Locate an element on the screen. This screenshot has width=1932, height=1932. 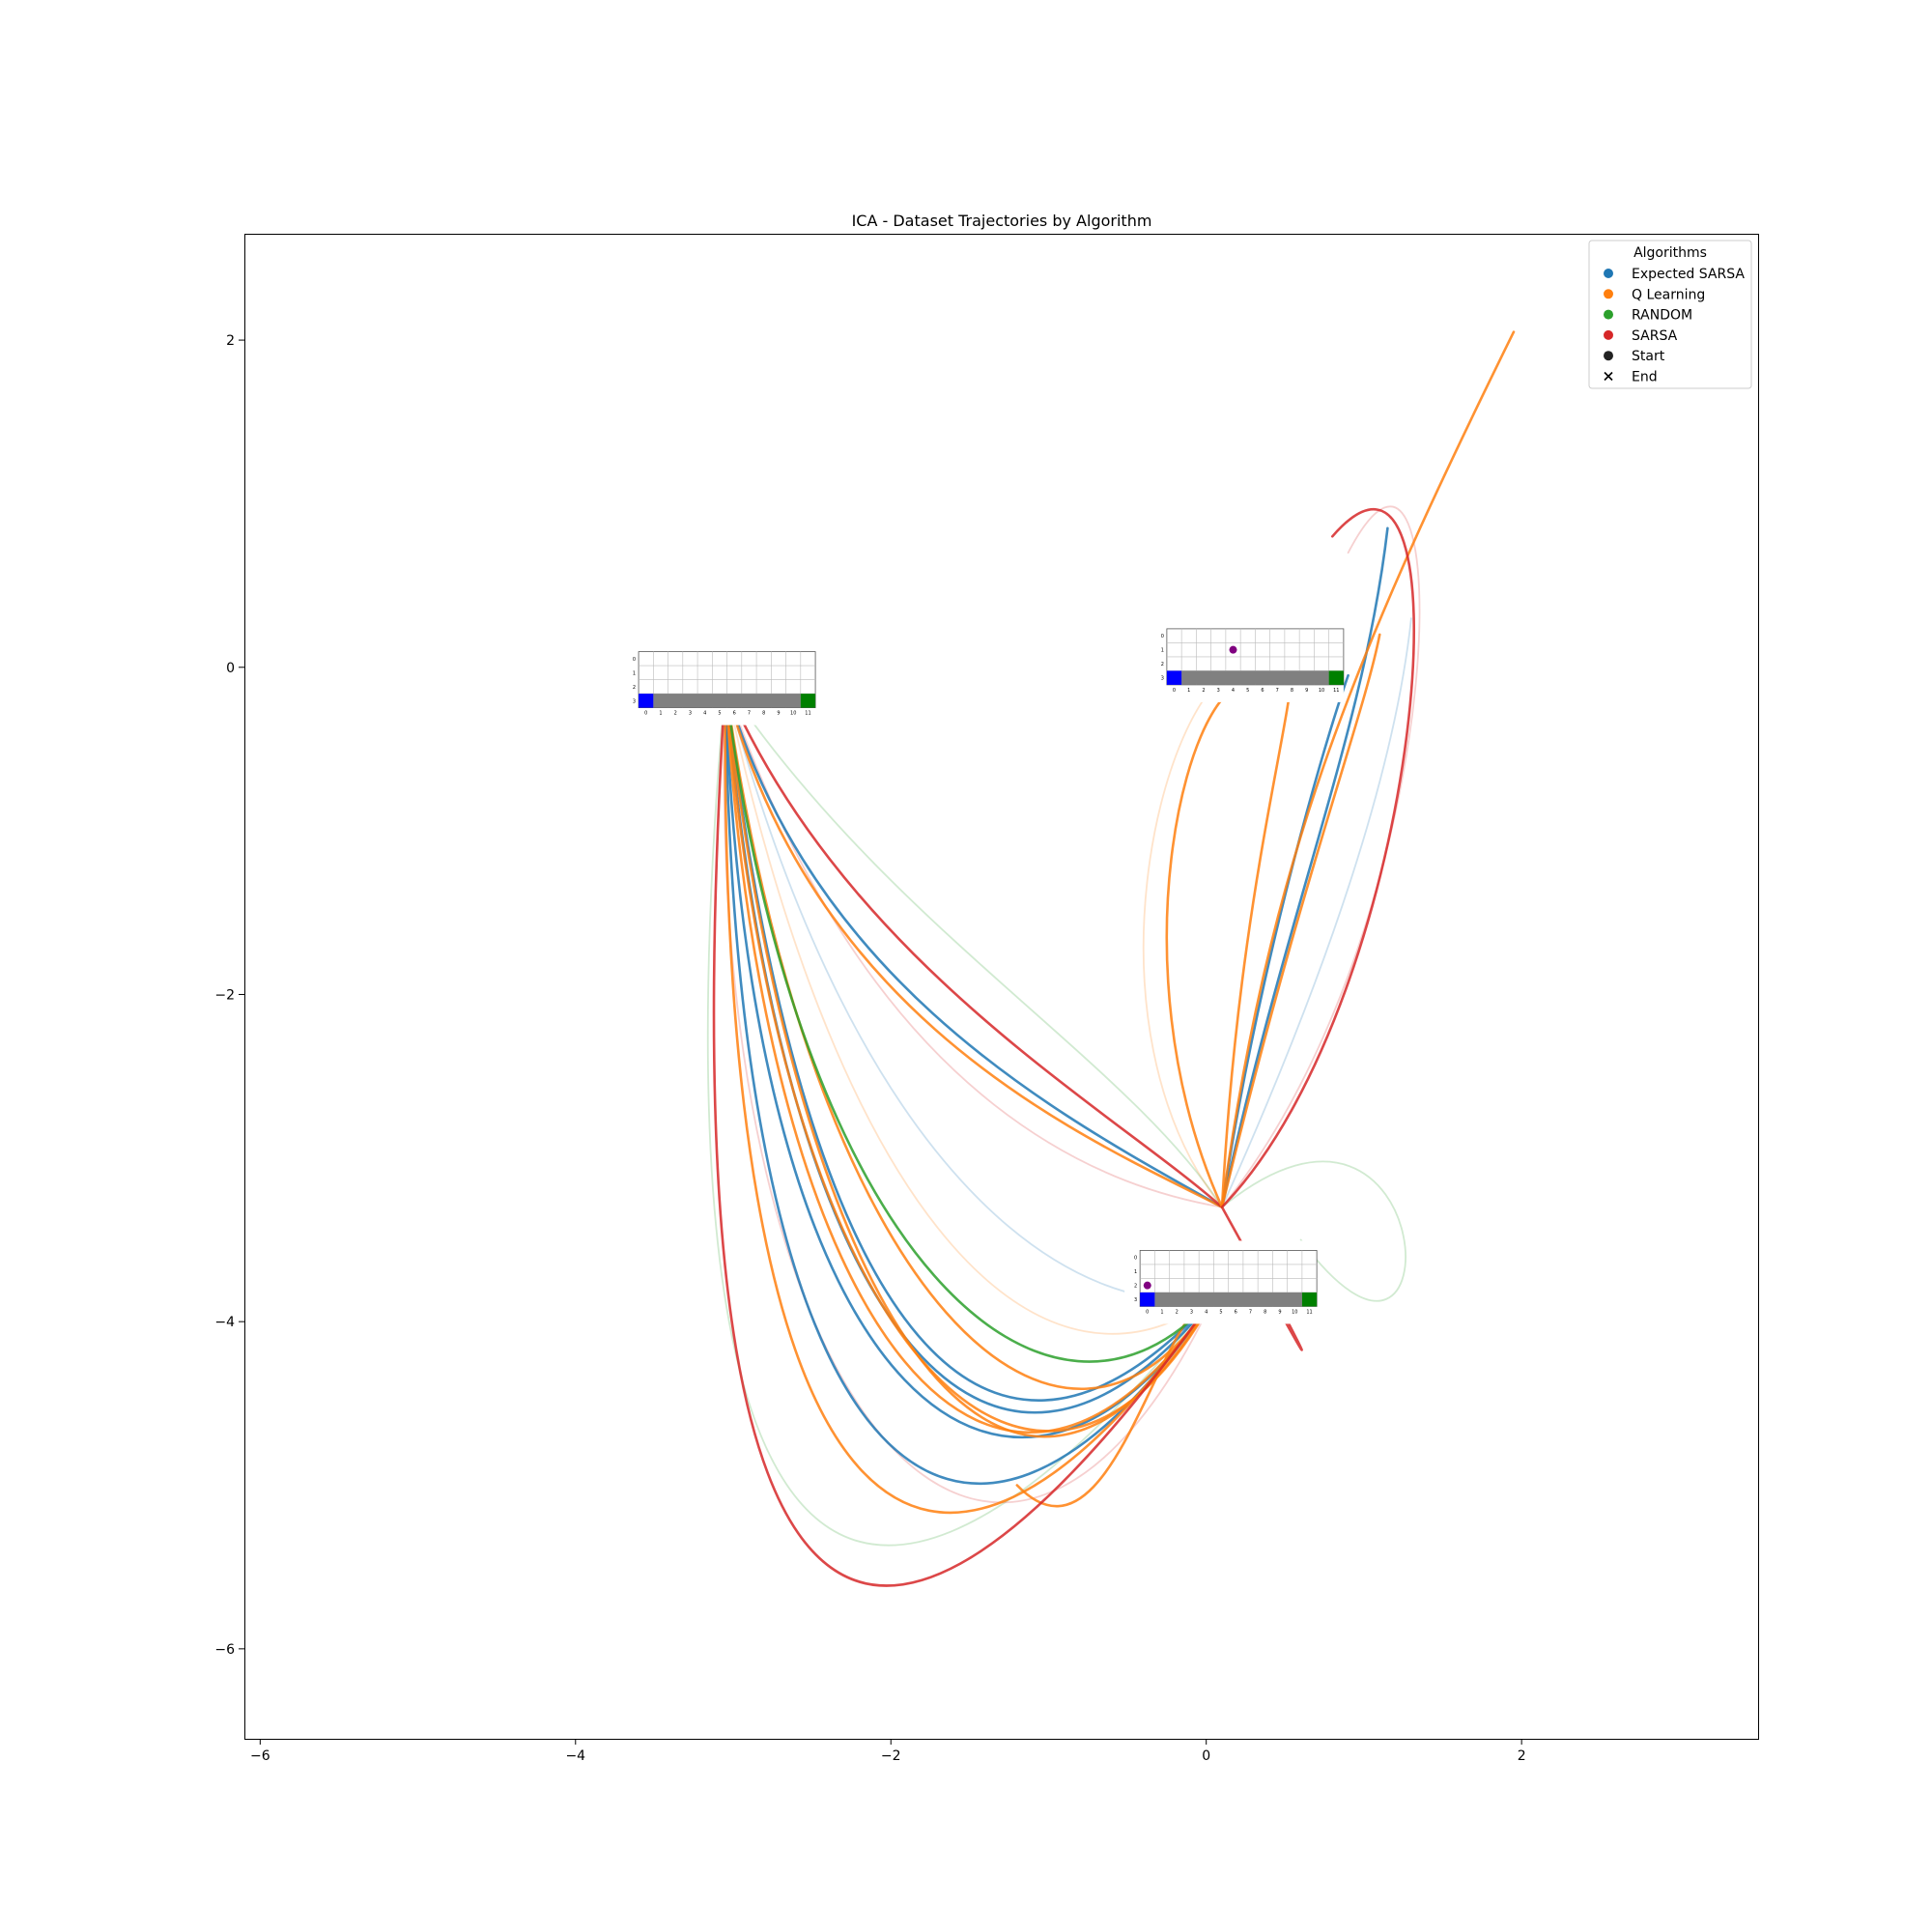
x-tick-label: 2 is located at coordinates (1522, 1756).